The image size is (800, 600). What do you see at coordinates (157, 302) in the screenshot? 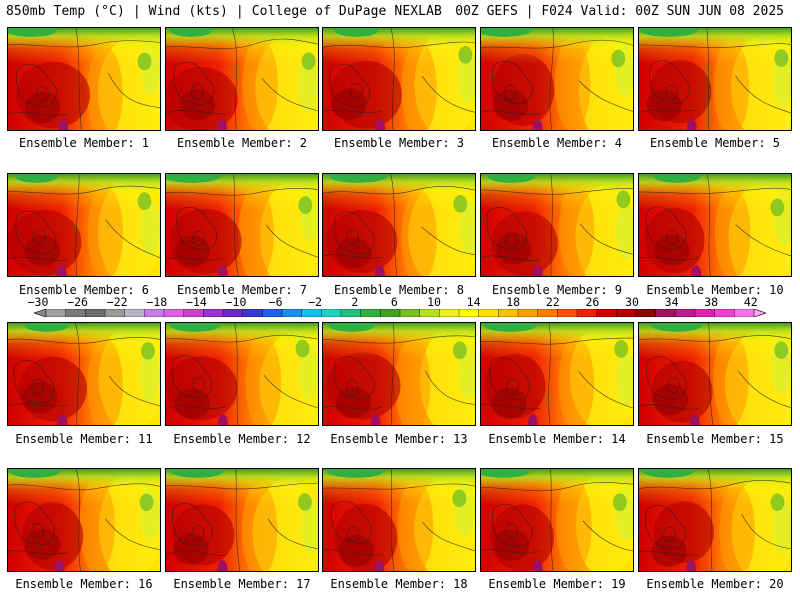
I see `colorbar-tick-label: −18` at bounding box center [157, 302].